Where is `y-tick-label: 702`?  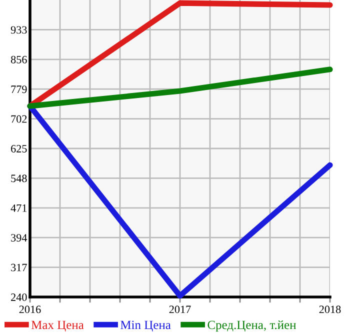 y-tick-label: 702 is located at coordinates (19, 119).